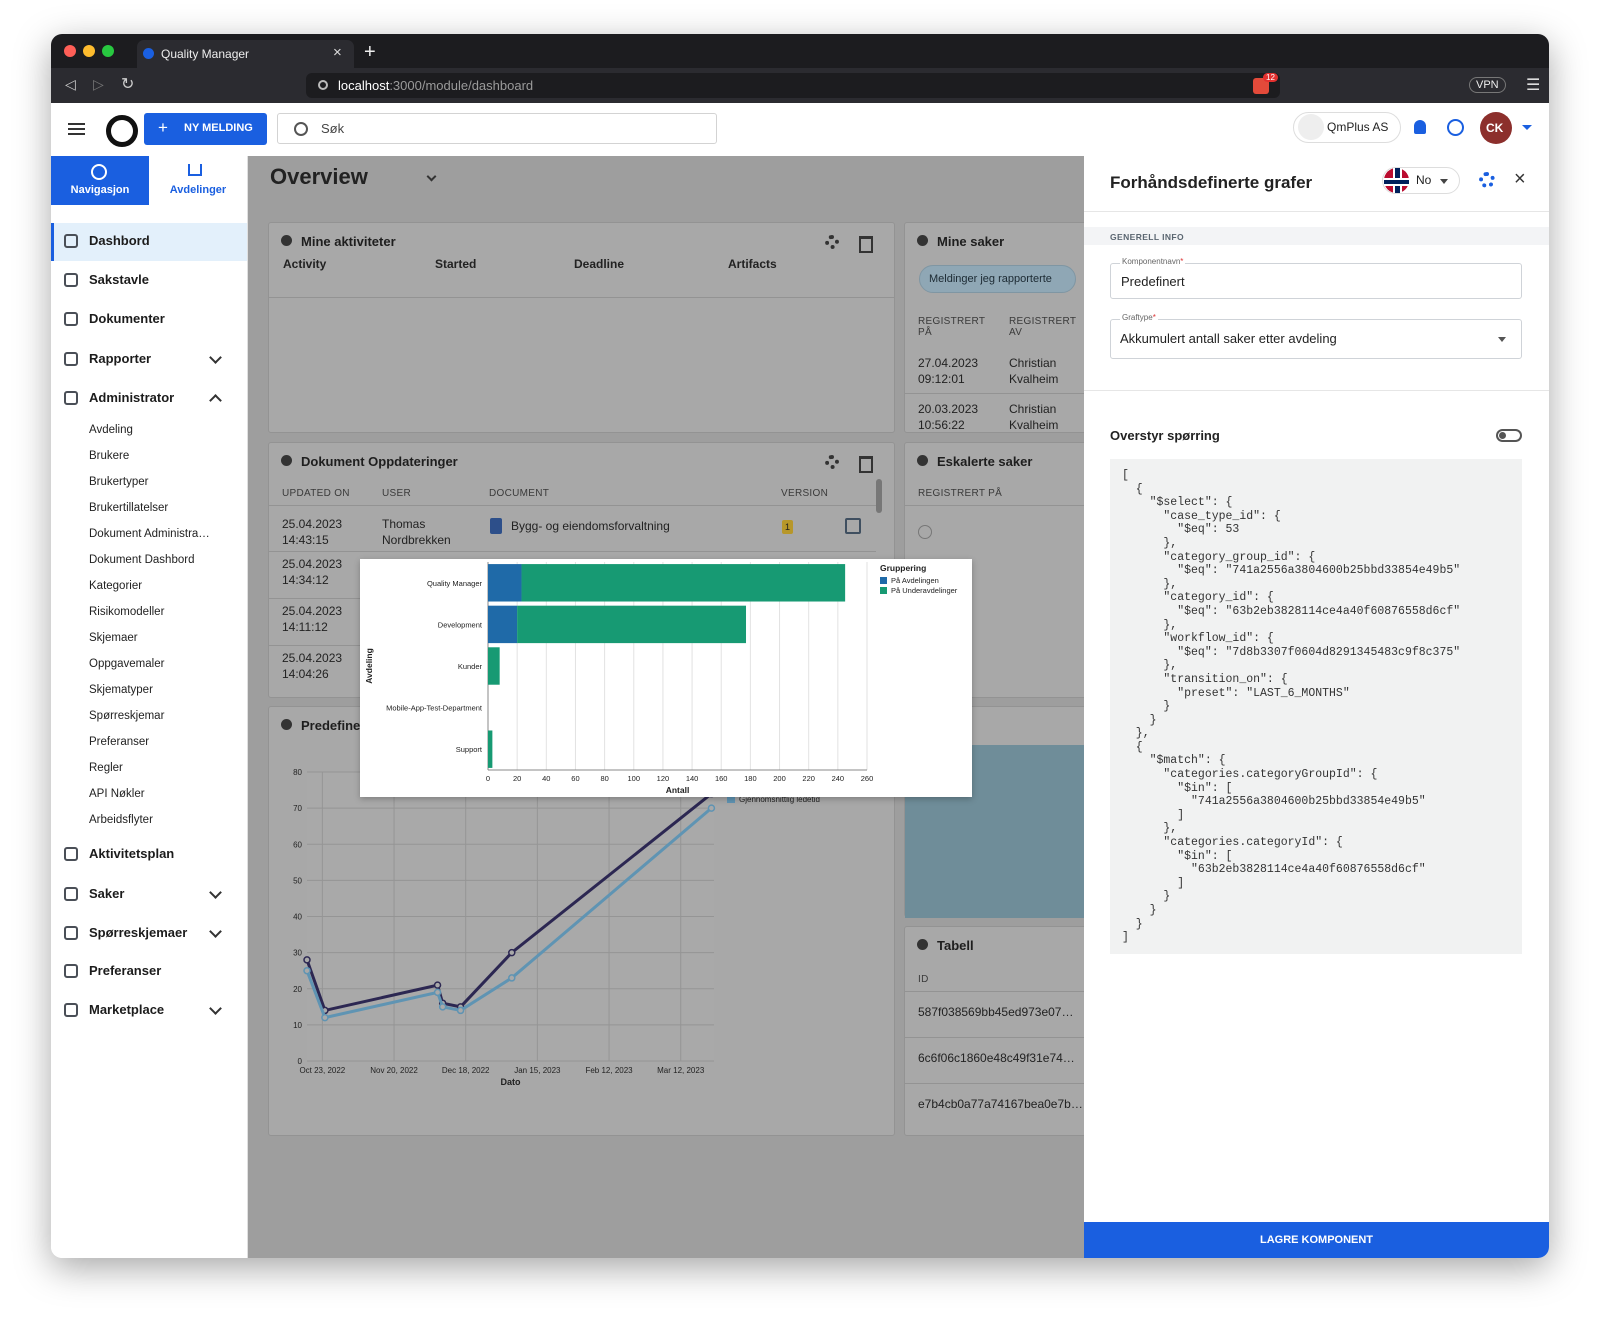 This screenshot has height=1325, width=1600. Describe the element at coordinates (731, 799) in the screenshot. I see `legend-swatch` at that location.